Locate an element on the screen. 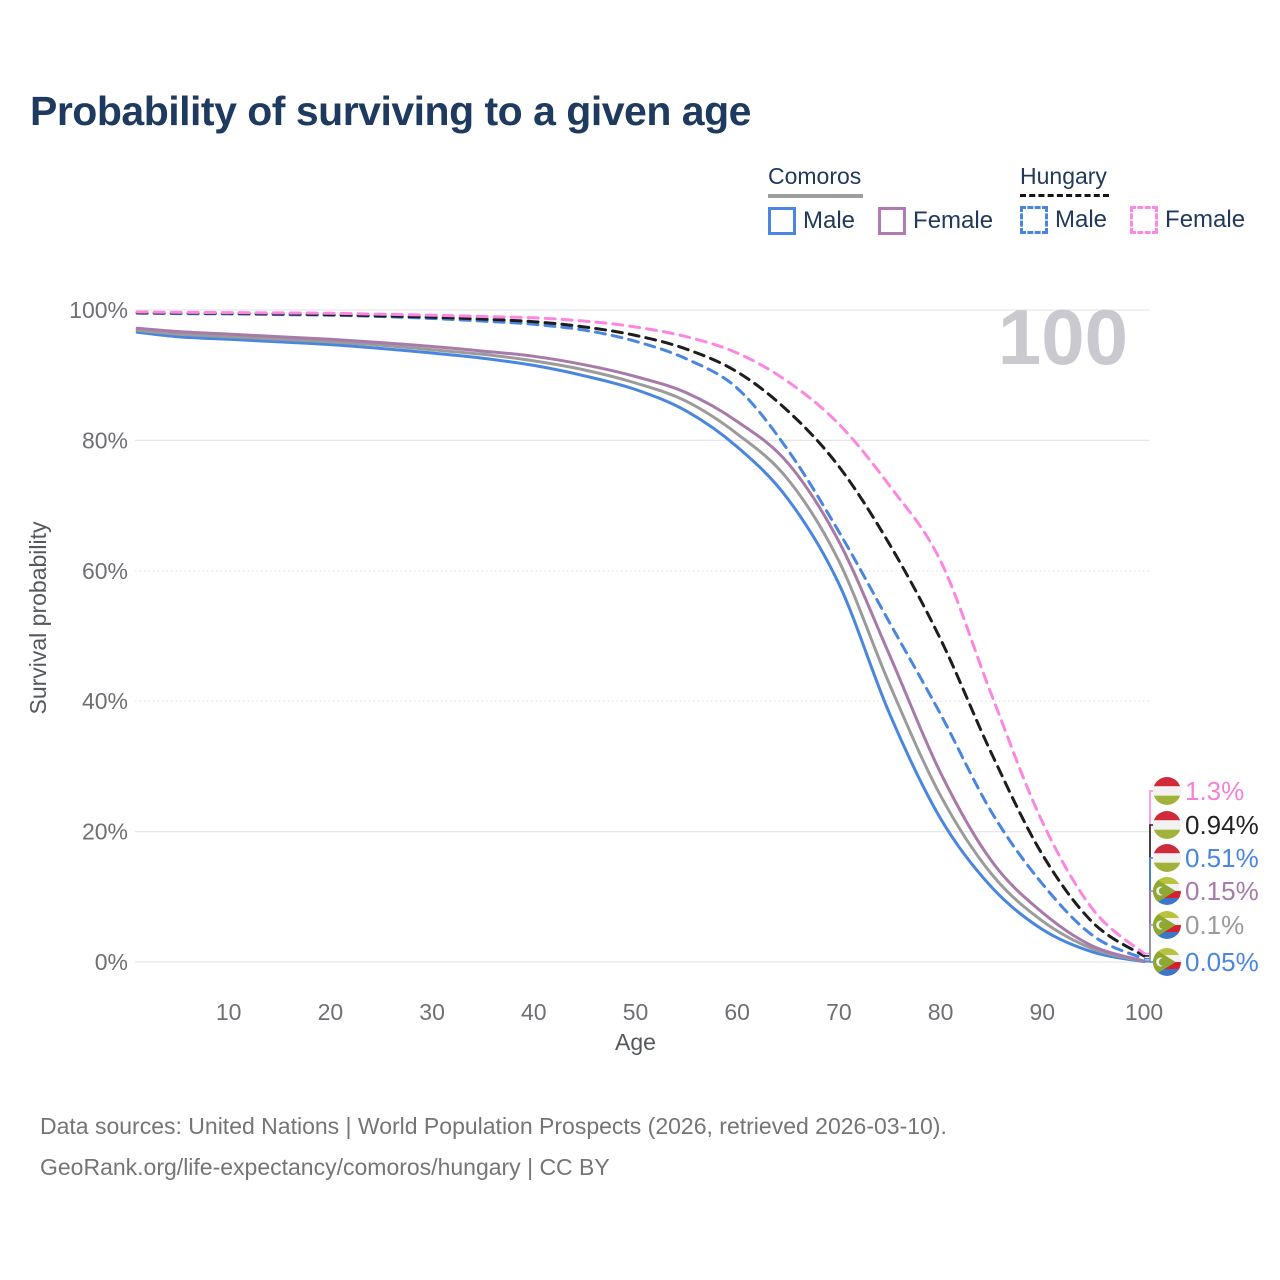  page-title: Probability of surviving to a given age is located at coordinates (390, 111).